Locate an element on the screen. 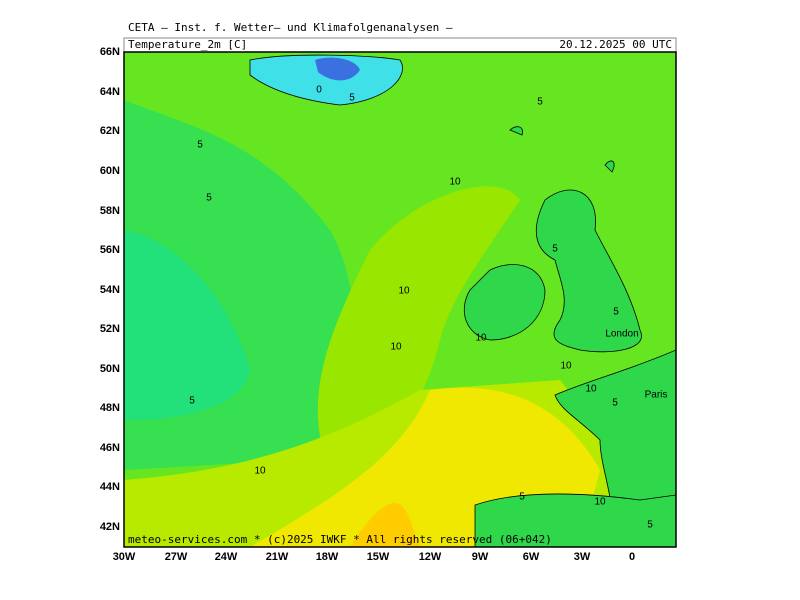 The width and height of the screenshot is (800, 600). lon-label: 12W is located at coordinates (430, 557).